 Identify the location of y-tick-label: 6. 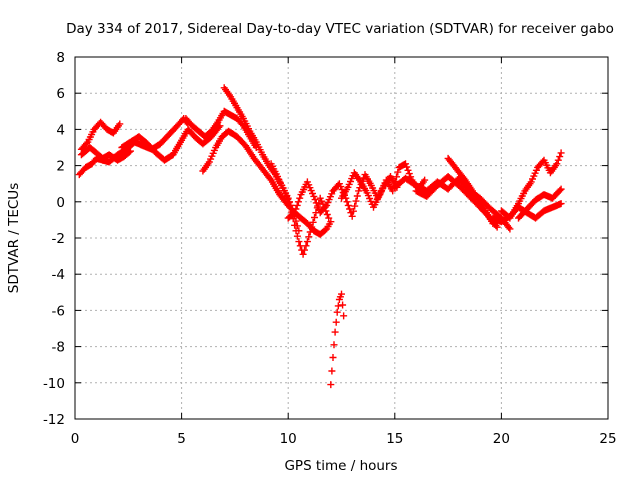
(60, 94).